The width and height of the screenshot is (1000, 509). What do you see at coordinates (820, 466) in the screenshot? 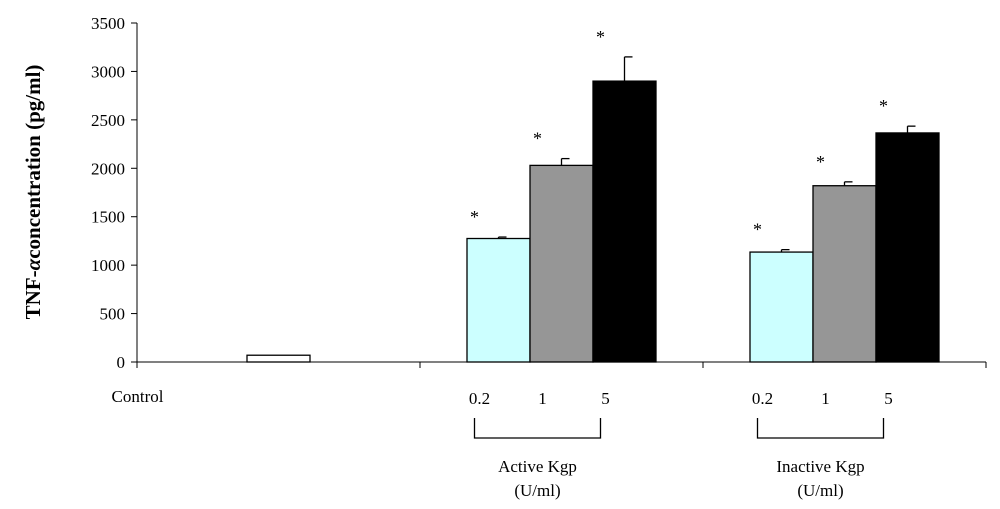
I see `bracket-label: Inactive Kgp` at bounding box center [820, 466].